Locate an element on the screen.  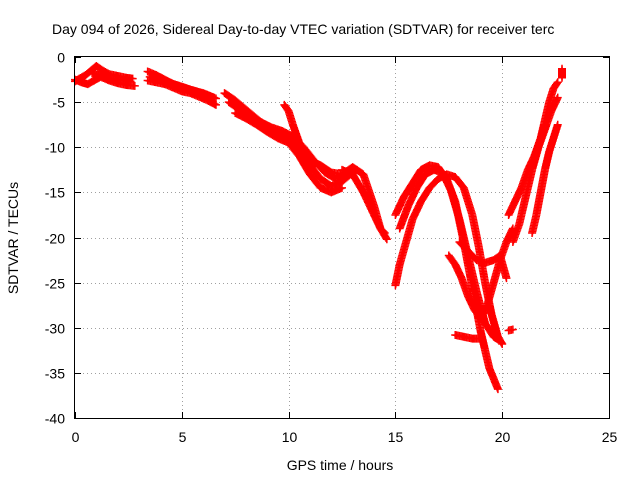
y-tick-label: -30 is located at coordinates (55, 329).